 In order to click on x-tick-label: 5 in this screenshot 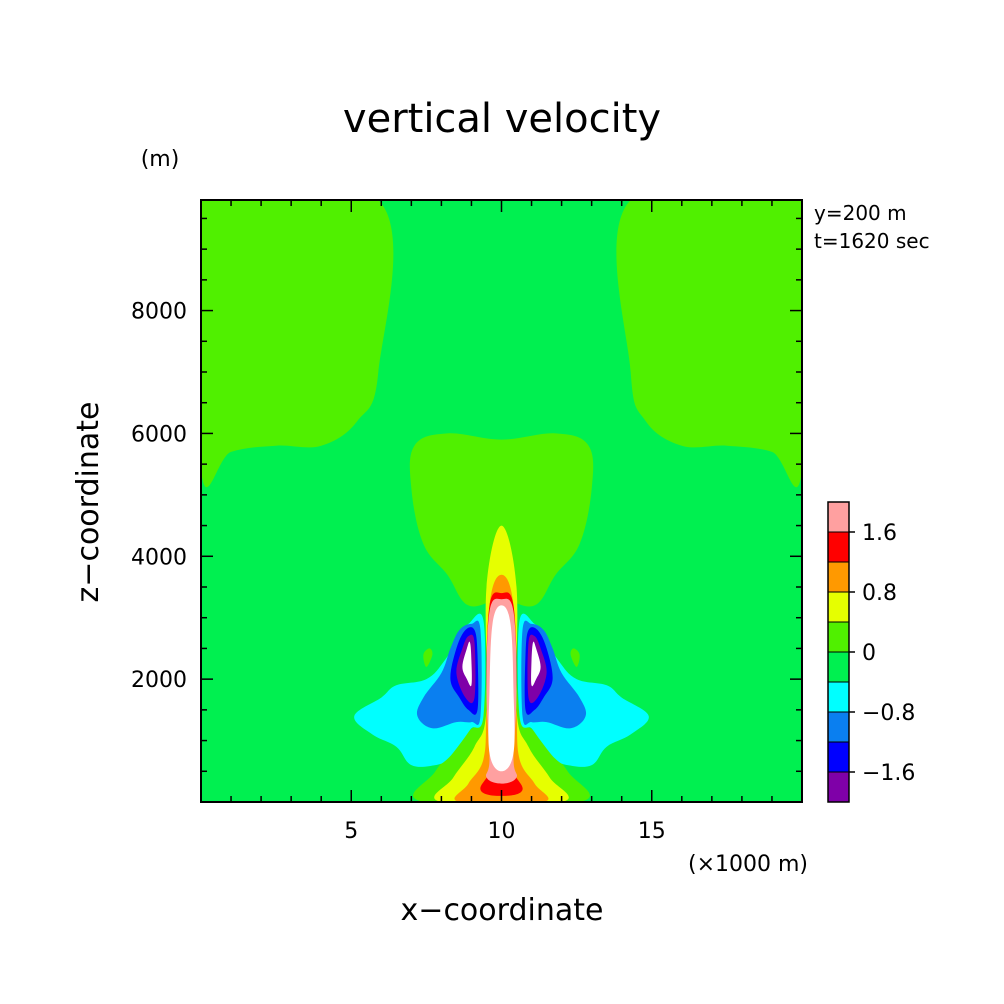, I will do `click(351, 831)`.